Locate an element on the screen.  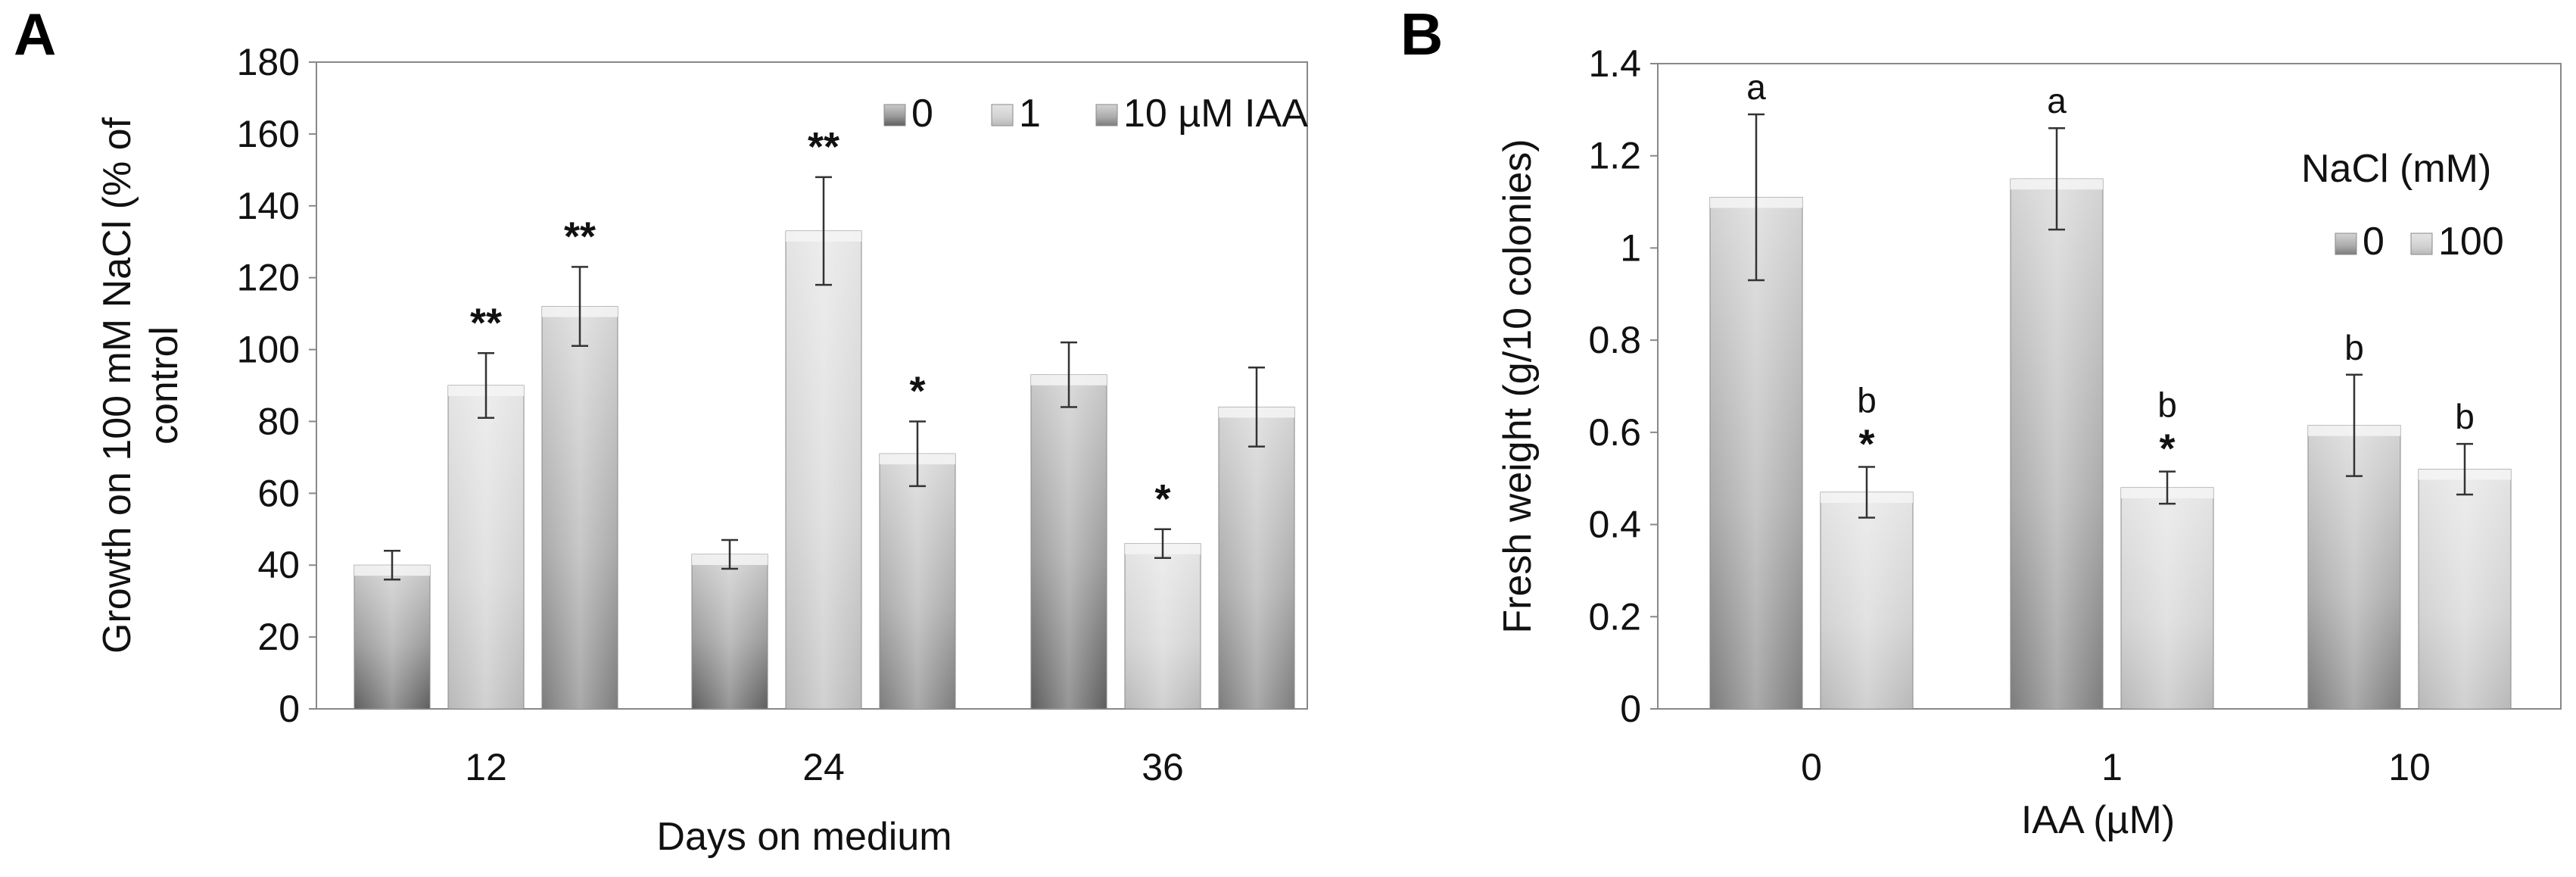
bar-a-0-2-sheen is located at coordinates (580, 508).